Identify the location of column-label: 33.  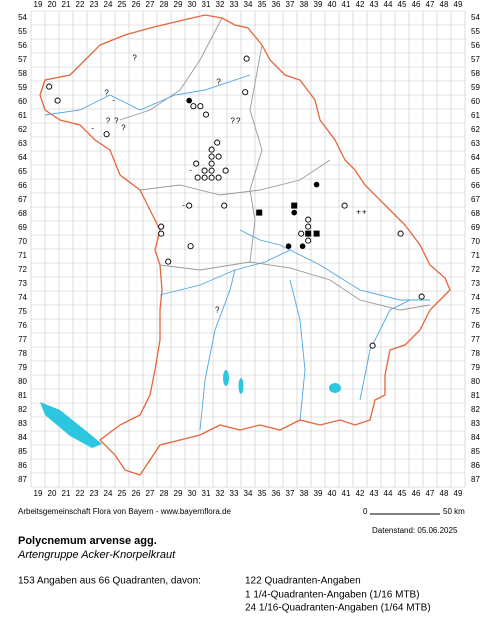
(234, 4).